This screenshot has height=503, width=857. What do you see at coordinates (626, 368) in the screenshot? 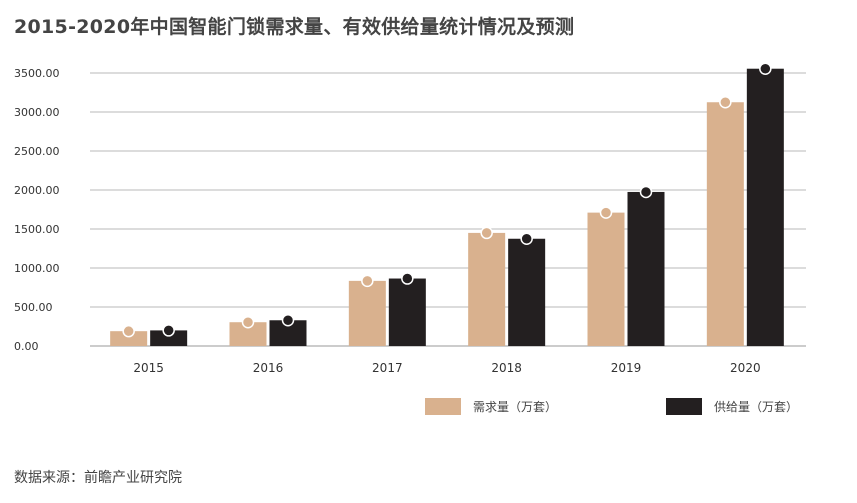
I see `x-tick-label: 2019` at bounding box center [626, 368].